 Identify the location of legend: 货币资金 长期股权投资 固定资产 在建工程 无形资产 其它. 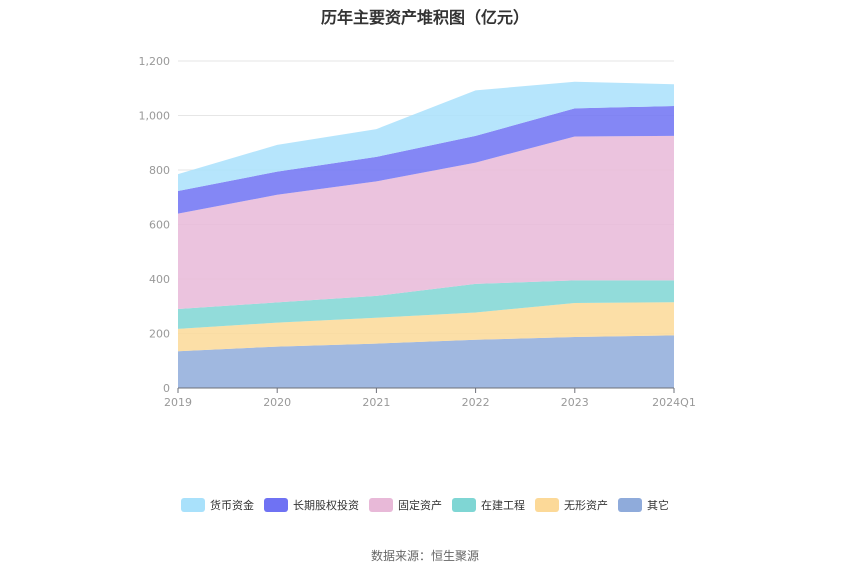
(425, 505).